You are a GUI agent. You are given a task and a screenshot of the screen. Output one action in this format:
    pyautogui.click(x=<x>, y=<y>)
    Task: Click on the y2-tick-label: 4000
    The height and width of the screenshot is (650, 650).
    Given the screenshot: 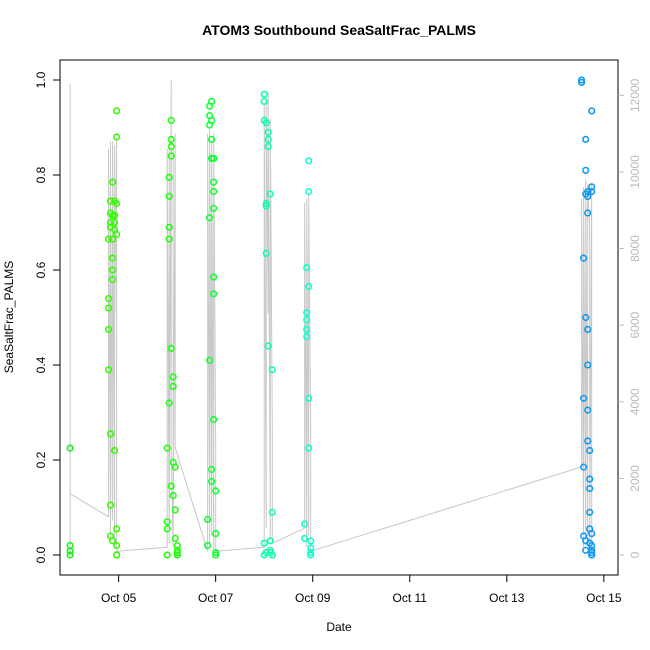 What is the action you would take?
    pyautogui.click(x=635, y=401)
    